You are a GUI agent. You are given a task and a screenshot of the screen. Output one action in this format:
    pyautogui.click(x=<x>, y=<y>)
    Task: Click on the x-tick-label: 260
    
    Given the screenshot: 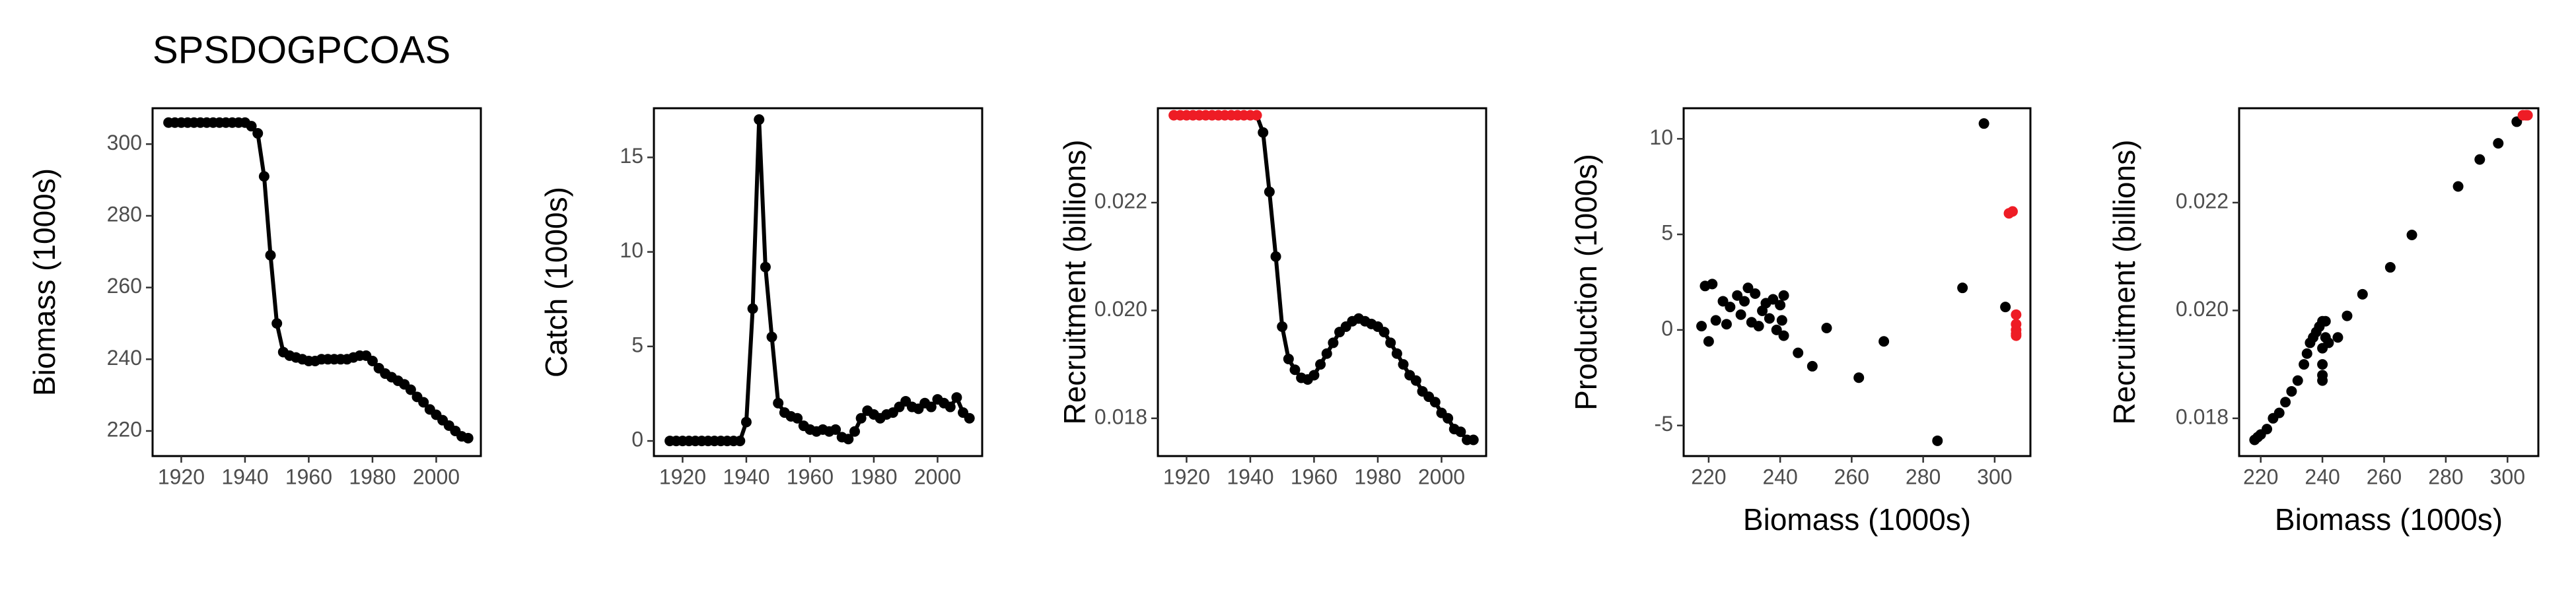 What is the action you would take?
    pyautogui.click(x=2384, y=477)
    